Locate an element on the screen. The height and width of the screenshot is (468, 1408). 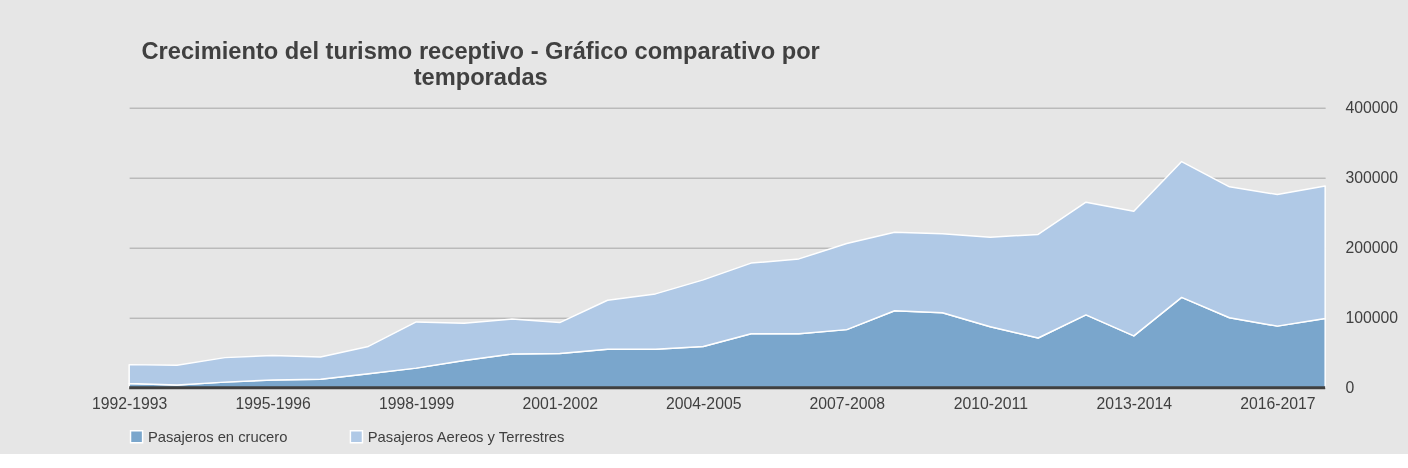
legend-label: Pasajeros en crucero is located at coordinates (217, 436).